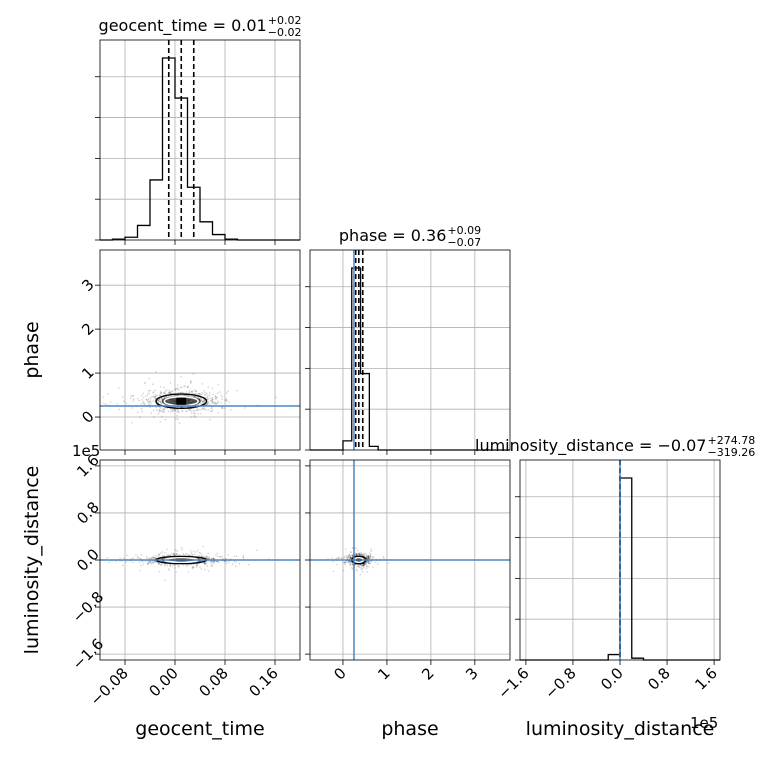 This screenshot has height=765, width=760. I want to click on panel-phase-vs-geocent_time-ytick-label: 1, so click(87, 372).